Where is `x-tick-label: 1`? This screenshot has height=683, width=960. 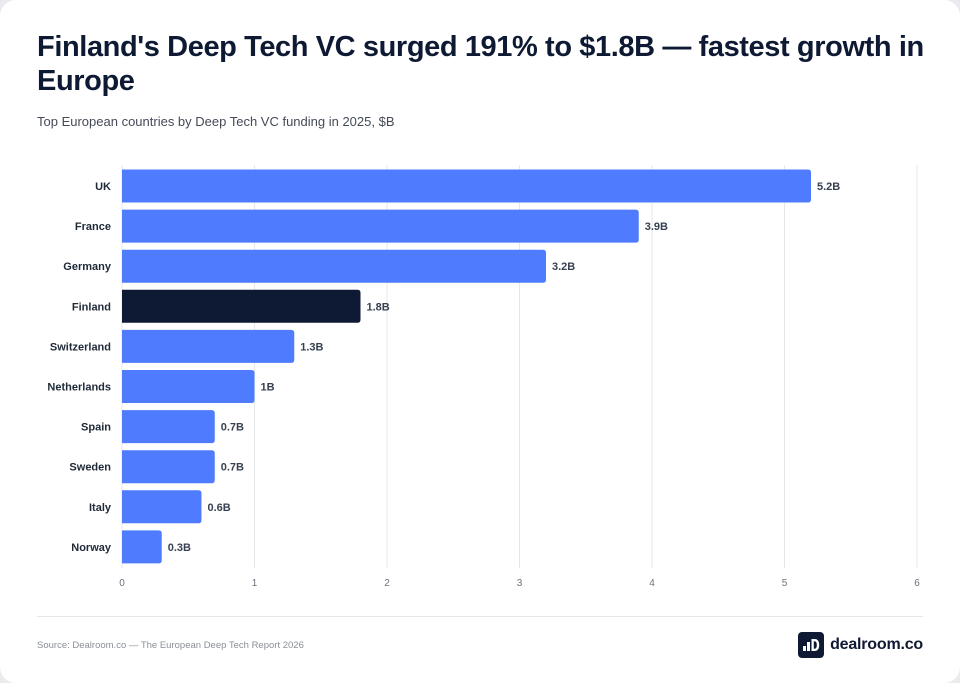
x-tick-label: 1 is located at coordinates (255, 583).